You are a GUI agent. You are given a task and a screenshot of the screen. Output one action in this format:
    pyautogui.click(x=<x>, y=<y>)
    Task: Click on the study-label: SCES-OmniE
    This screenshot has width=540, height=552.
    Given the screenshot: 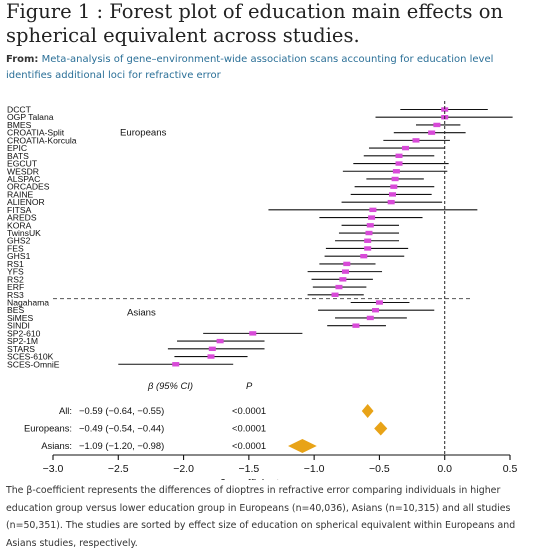 What is the action you would take?
    pyautogui.click(x=33, y=364)
    